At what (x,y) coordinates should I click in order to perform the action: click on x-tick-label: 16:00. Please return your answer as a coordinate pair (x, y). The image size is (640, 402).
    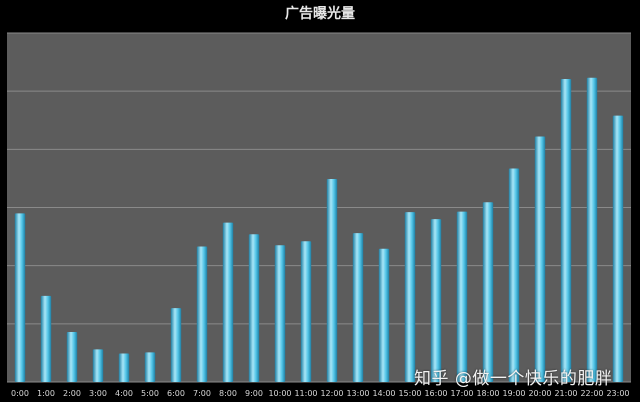
    Looking at the image, I should click on (435, 393).